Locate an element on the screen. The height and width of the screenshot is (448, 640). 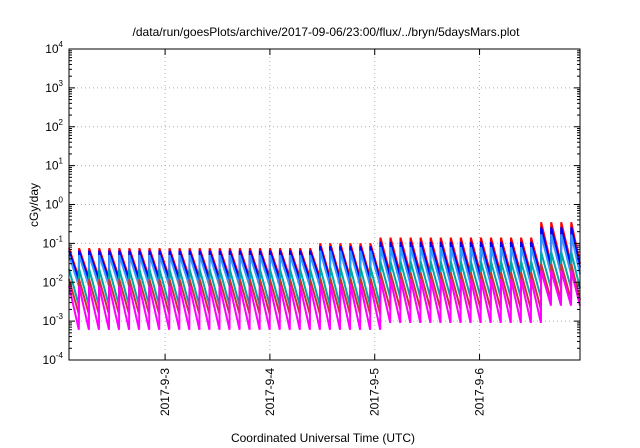
y-tick-label: 10³ is located at coordinates (54, 87).